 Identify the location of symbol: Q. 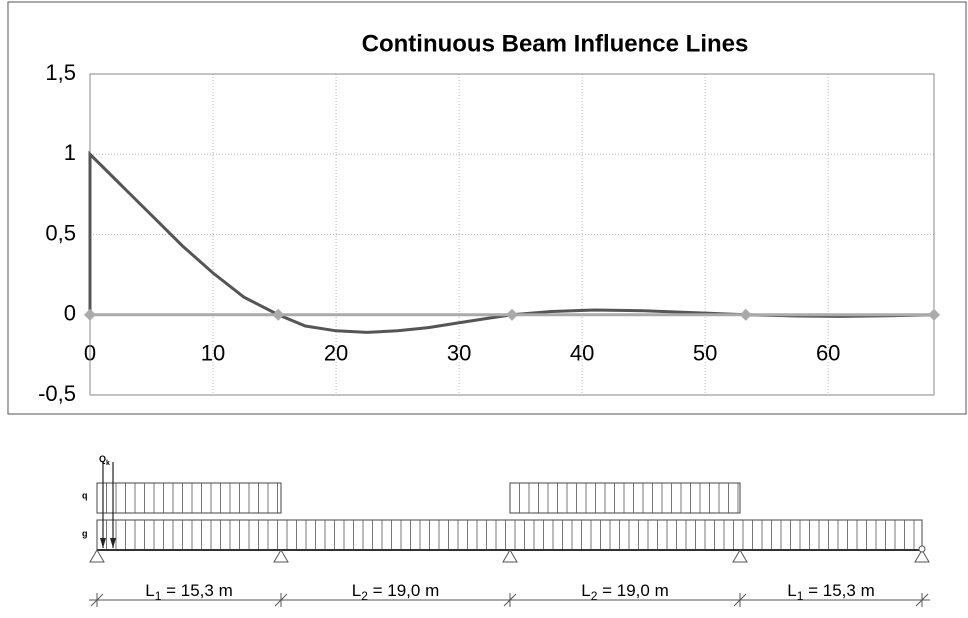
(102, 459).